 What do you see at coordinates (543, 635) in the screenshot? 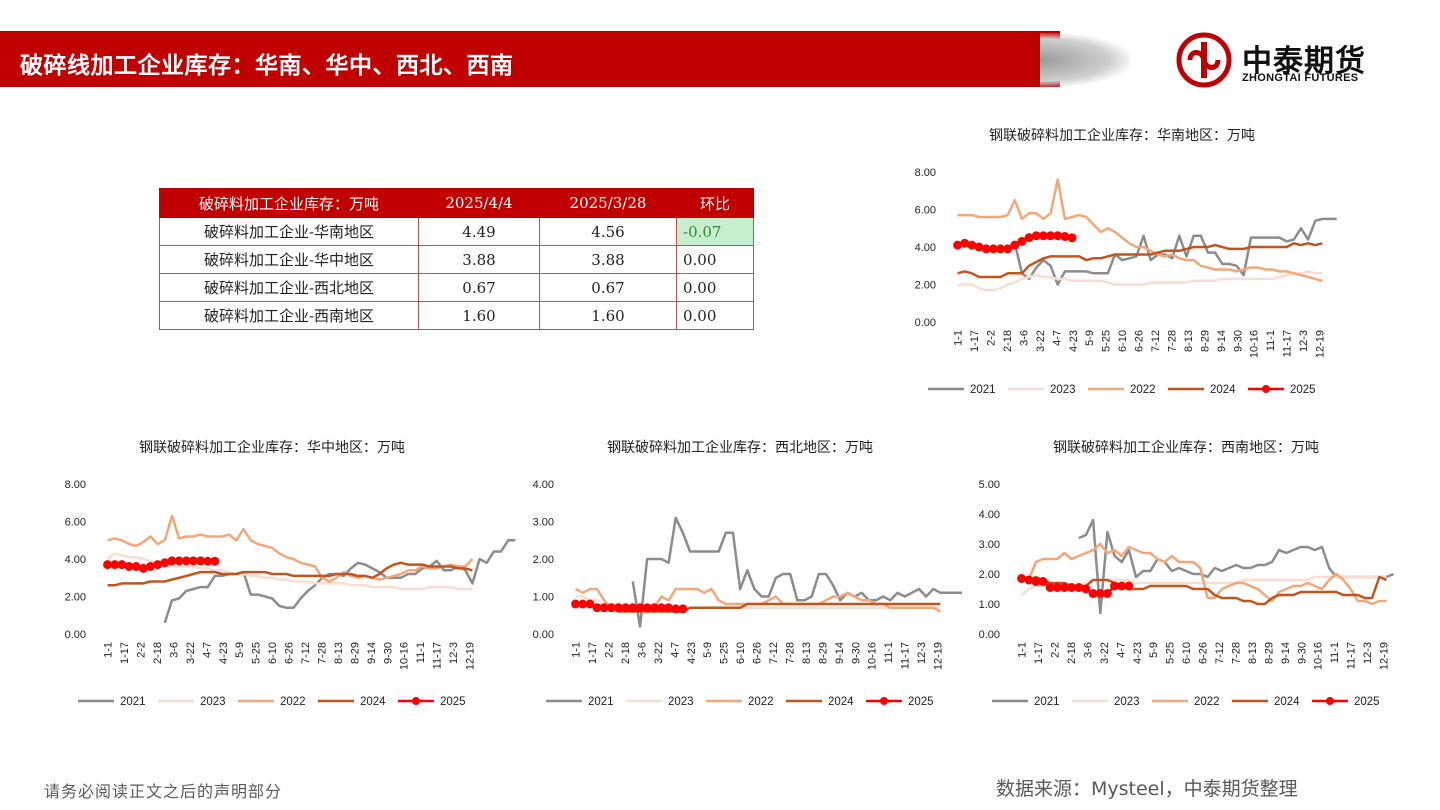
I see `y-tick-label: 0.00` at bounding box center [543, 635].